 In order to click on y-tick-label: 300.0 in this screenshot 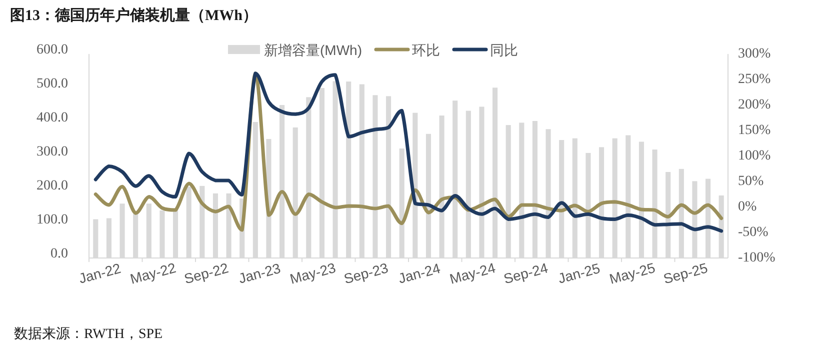, I will do `click(52, 152)`.